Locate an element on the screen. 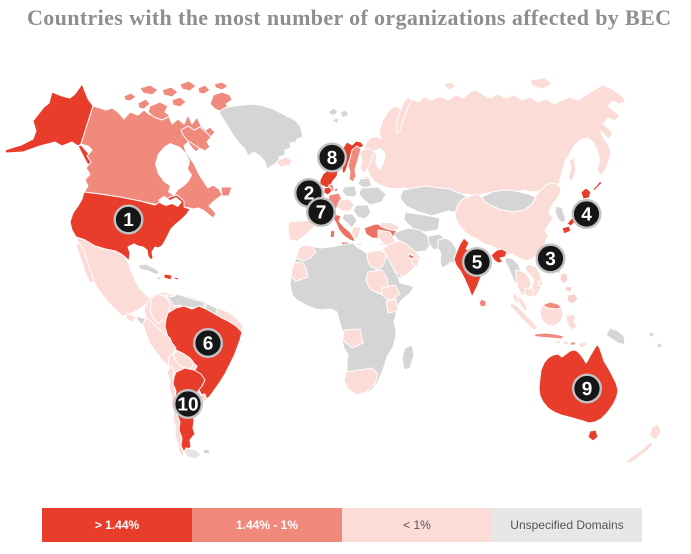 The image size is (691, 554). svg-text: 10 is located at coordinates (187, 405).